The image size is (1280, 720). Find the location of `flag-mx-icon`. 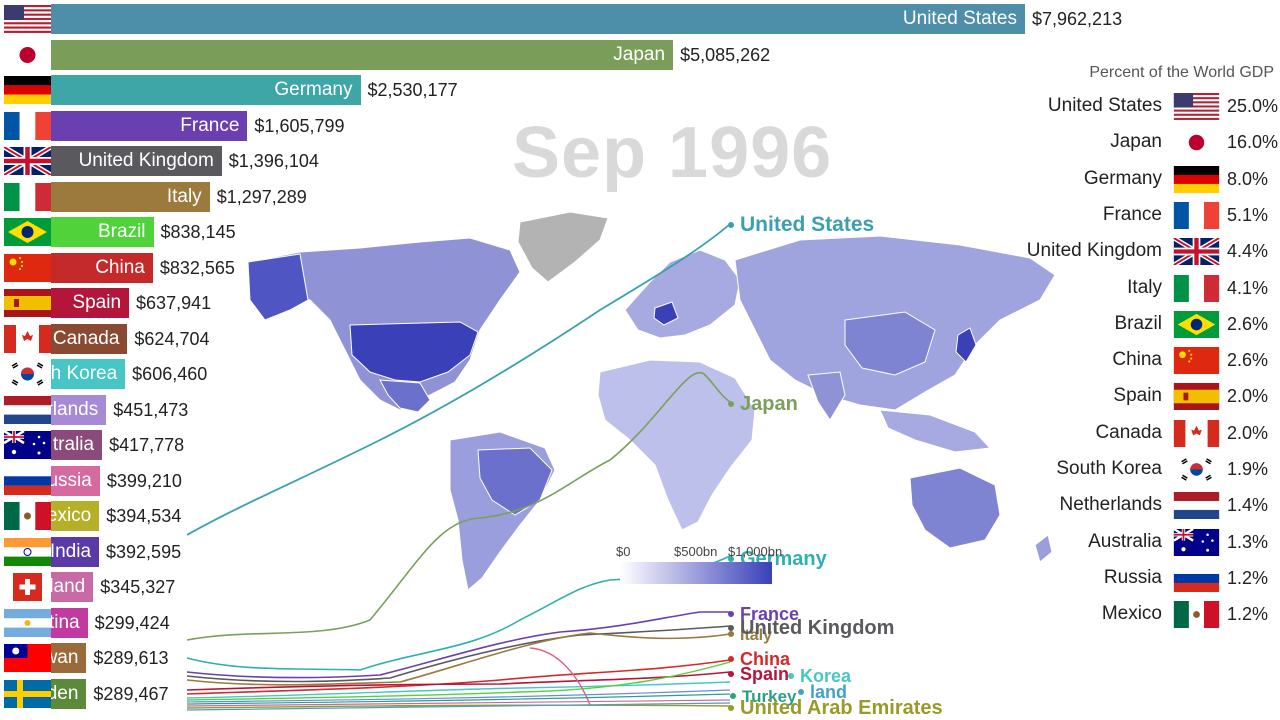

flag-mx-icon is located at coordinates (1196, 615).